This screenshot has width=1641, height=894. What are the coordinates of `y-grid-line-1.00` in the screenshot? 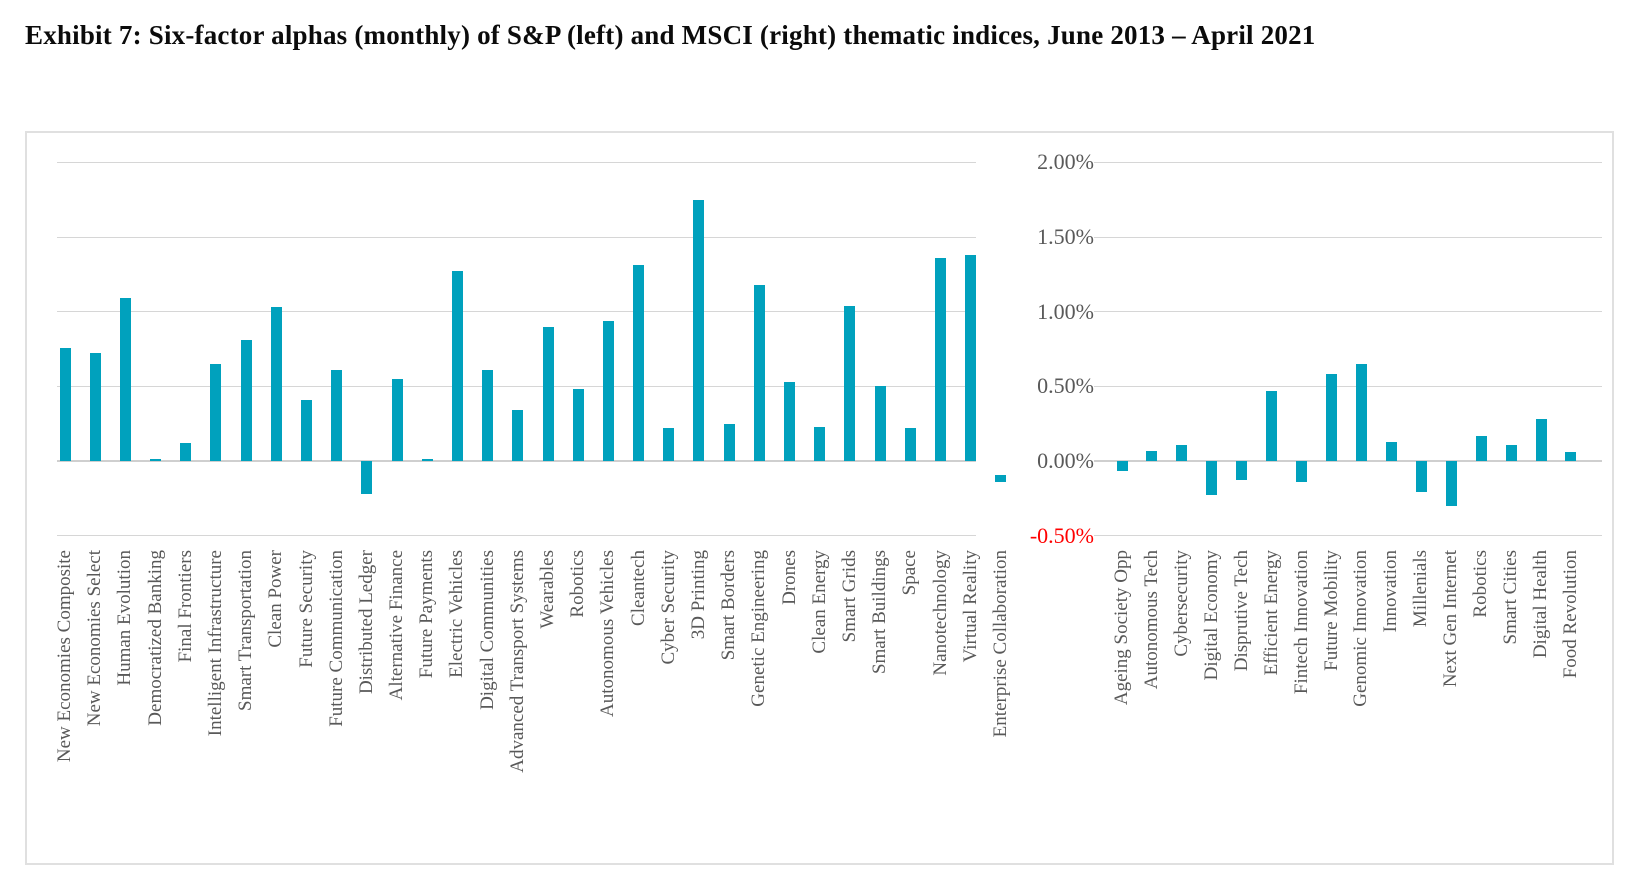 It's located at (829, 312).